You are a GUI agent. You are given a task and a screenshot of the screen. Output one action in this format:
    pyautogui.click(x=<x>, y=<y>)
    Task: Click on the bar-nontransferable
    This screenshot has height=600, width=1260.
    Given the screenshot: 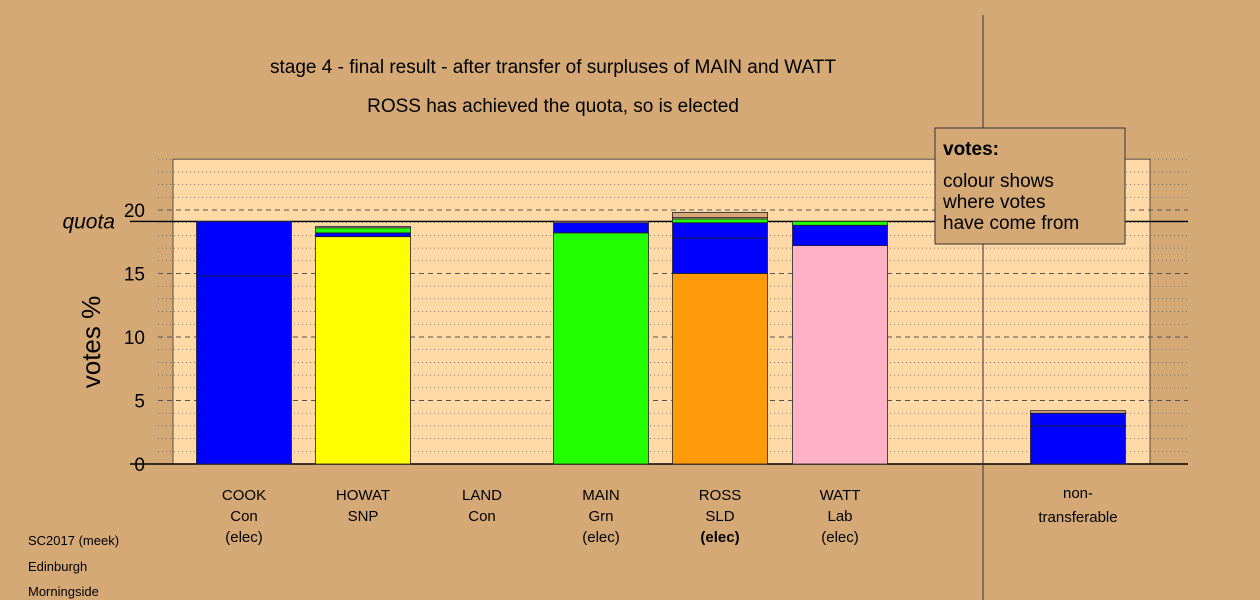 What is the action you would take?
    pyautogui.click(x=1078, y=437)
    